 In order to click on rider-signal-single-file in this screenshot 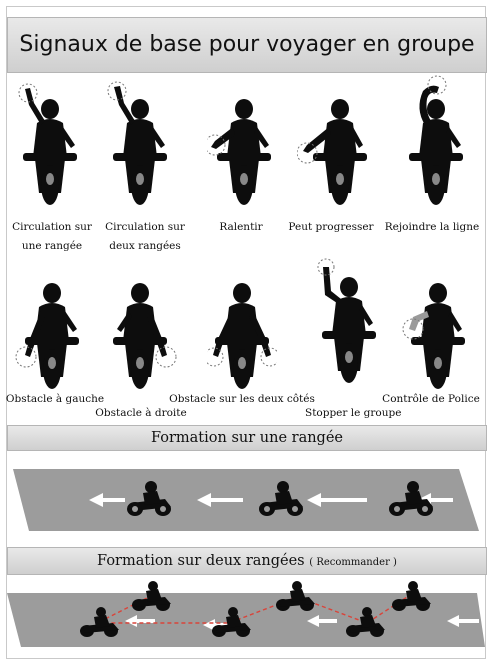, I will do `click(47, 144)`.